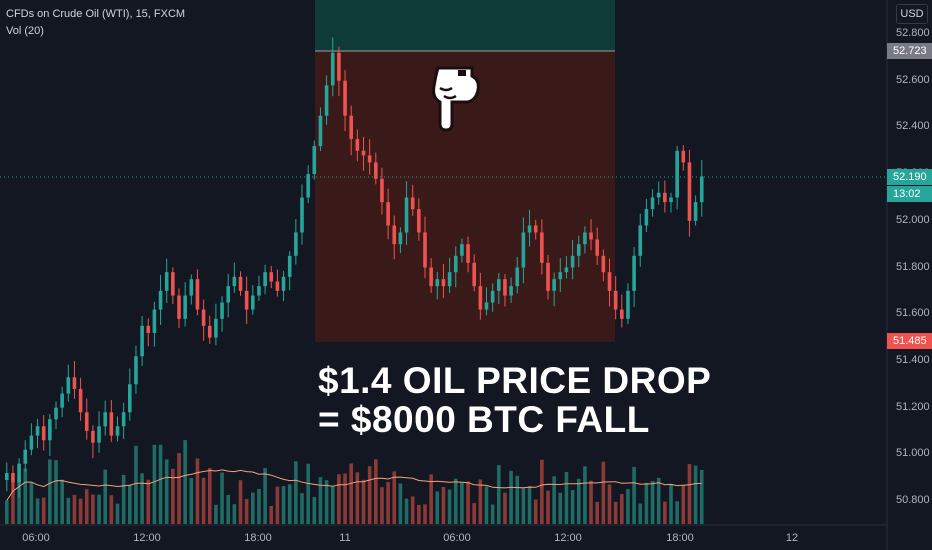 This screenshot has width=932, height=550. Describe the element at coordinates (568, 538) in the screenshot. I see `time-tick-label: 12:00` at that location.